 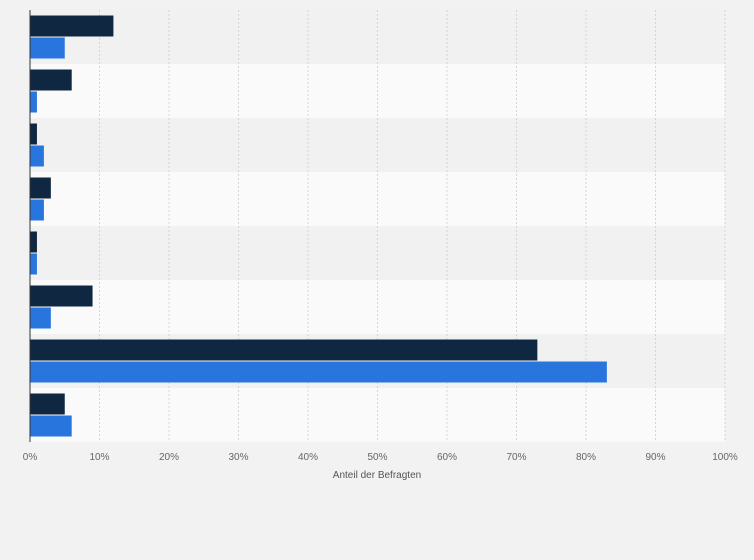 I want to click on x-tick-label: 80%, so click(x=586, y=457).